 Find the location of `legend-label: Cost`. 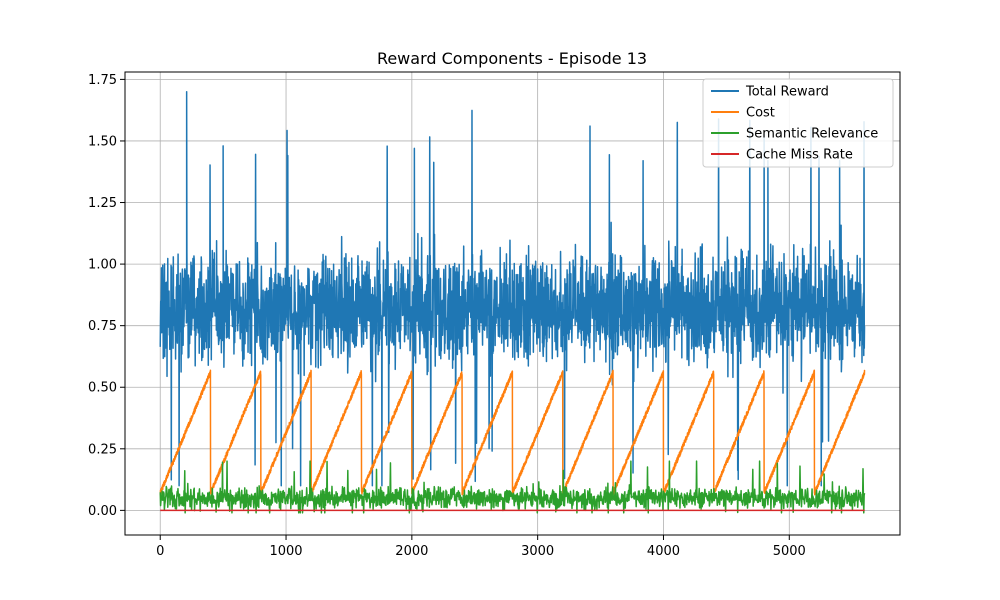

legend-label: Cost is located at coordinates (760, 113).